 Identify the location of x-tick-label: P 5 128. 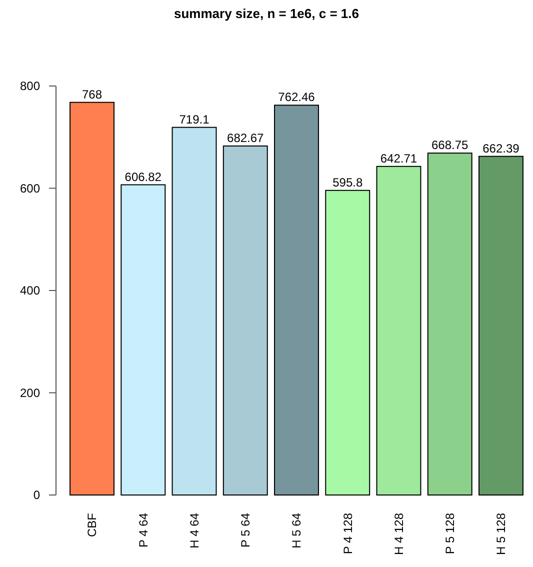
(450, 533).